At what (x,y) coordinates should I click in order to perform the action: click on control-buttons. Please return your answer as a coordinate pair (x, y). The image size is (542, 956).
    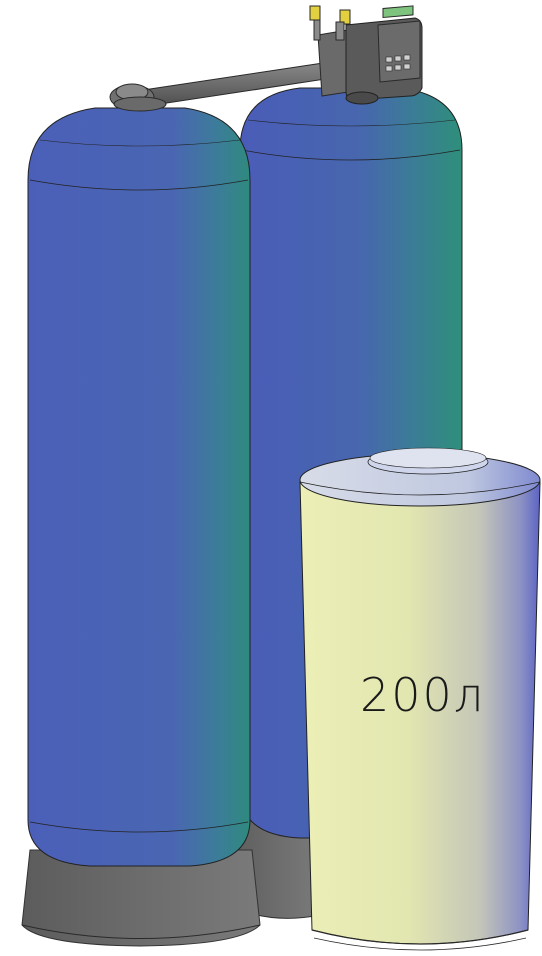
    Looking at the image, I should click on (398, 63).